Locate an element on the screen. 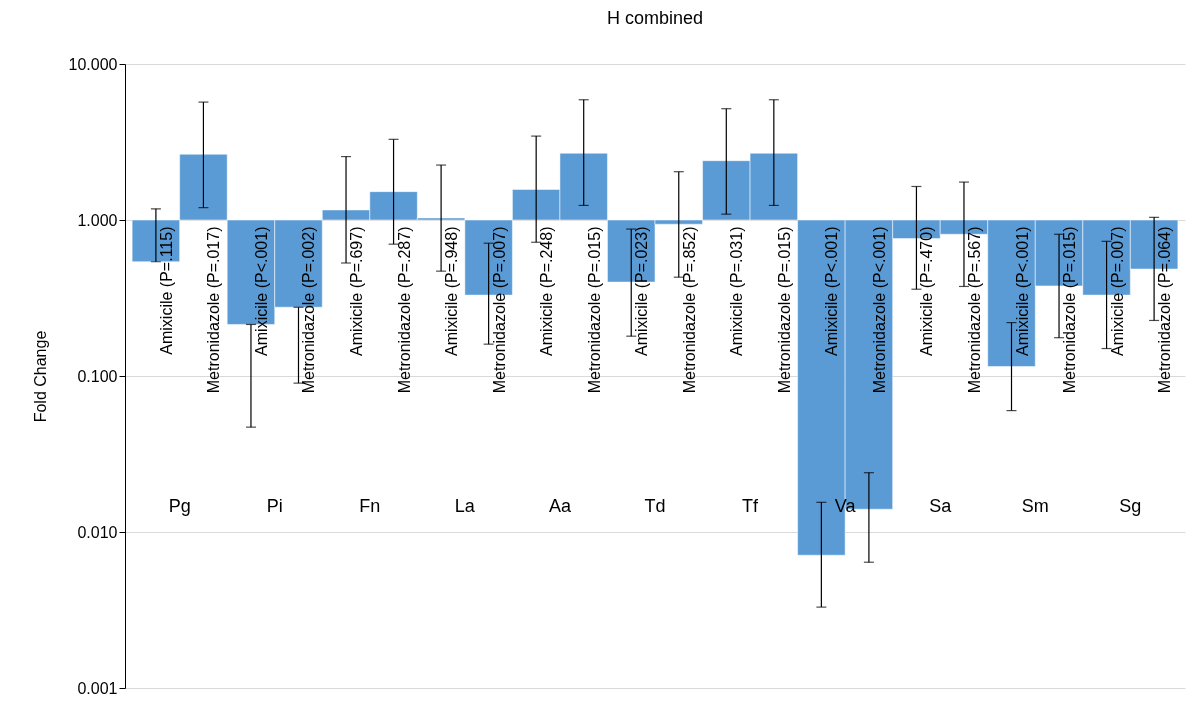 Image resolution: width=1198 pixels, height=702 pixels. y-tick-label: 10.000 is located at coordinates (93, 64).